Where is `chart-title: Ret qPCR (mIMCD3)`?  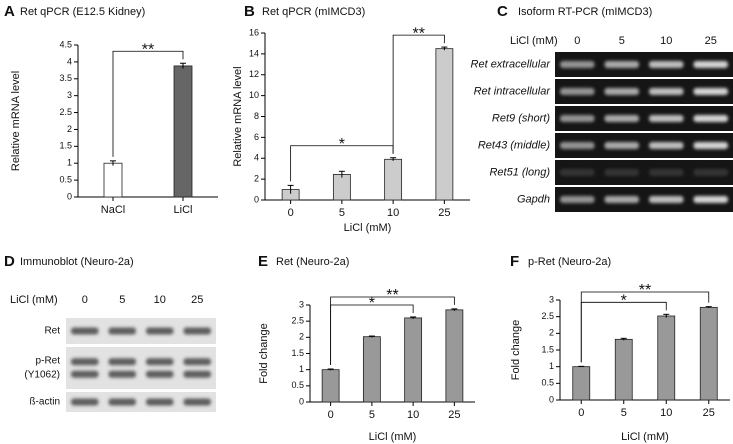
chart-title: Ret qPCR (mIMCD3) is located at coordinates (313, 12).